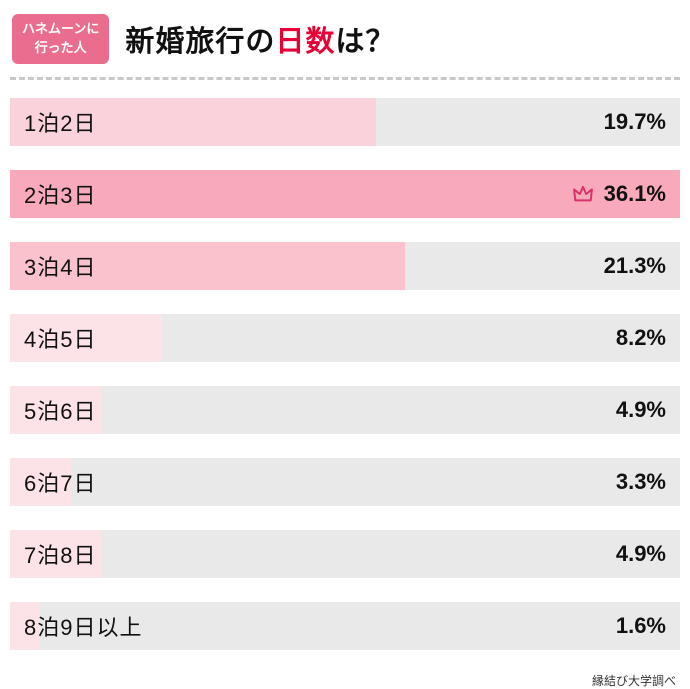 This screenshot has width=690, height=689. Describe the element at coordinates (60, 339) in the screenshot. I see `category-label: 4泊5日` at that location.